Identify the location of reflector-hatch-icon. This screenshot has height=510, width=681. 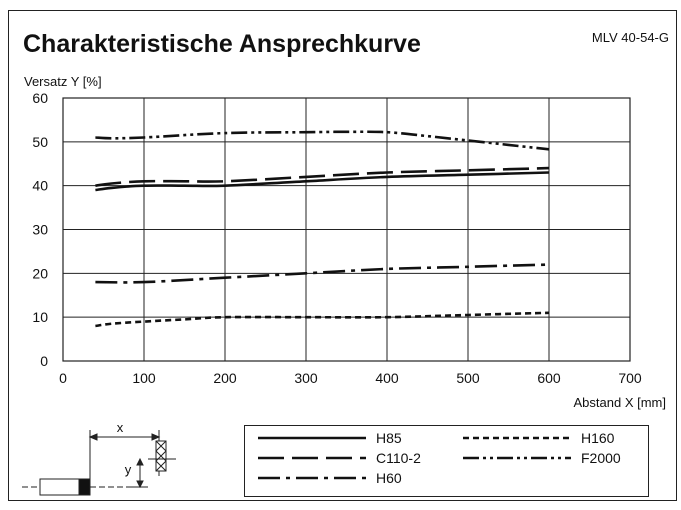
(161, 456).